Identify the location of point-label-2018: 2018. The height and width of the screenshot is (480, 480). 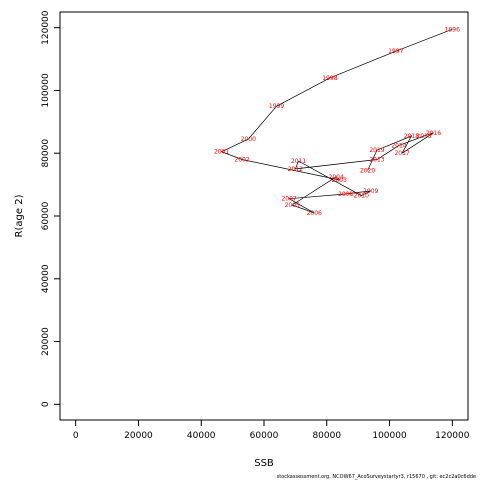
(411, 136).